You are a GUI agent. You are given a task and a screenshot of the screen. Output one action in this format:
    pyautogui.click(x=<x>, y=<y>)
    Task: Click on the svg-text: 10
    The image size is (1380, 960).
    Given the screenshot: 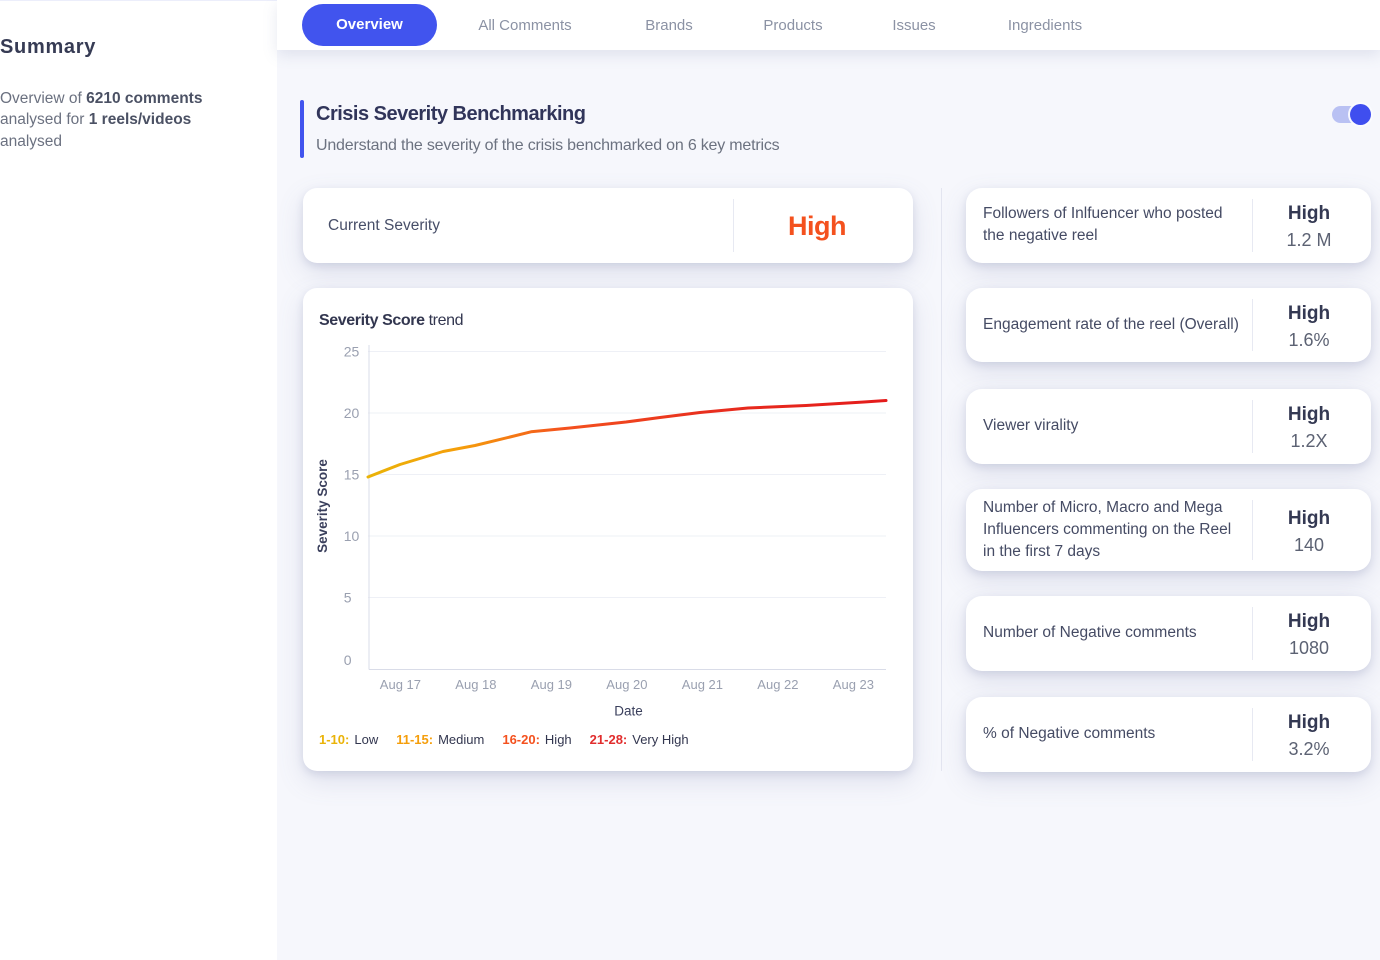 What is the action you would take?
    pyautogui.click(x=352, y=536)
    